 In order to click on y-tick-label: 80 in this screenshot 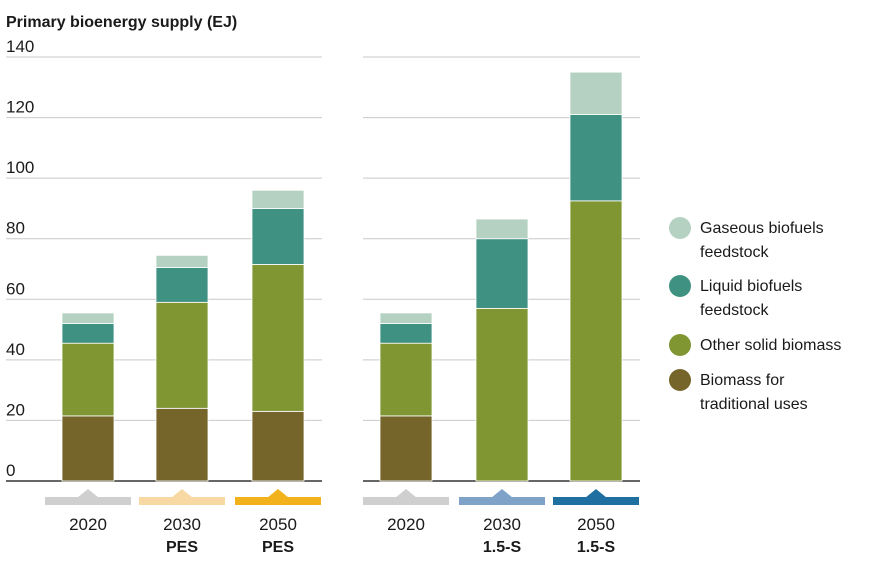, I will do `click(15, 228)`.